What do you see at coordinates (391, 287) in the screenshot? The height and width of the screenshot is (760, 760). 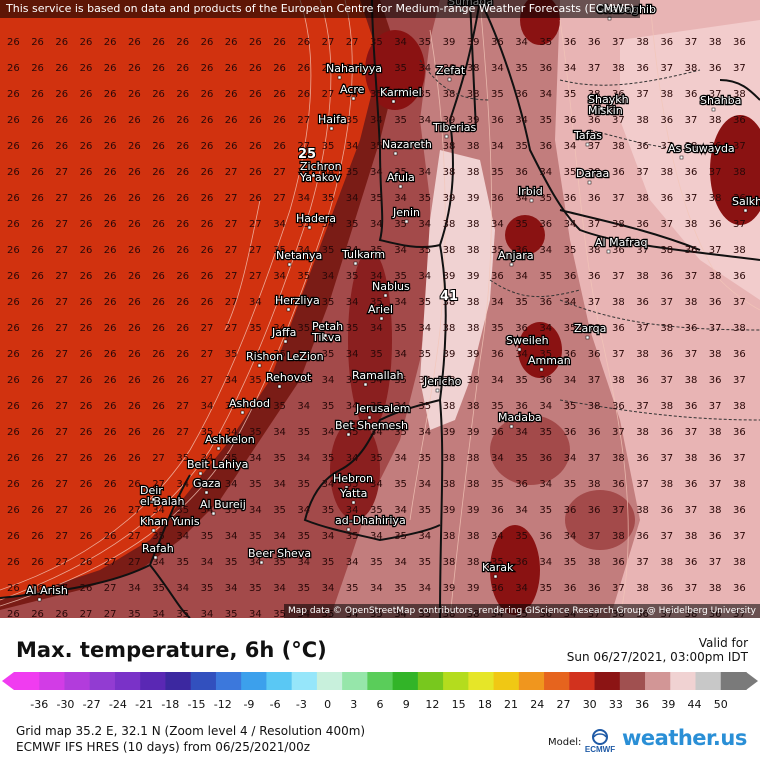 I see `city-label: Nablus` at bounding box center [391, 287].